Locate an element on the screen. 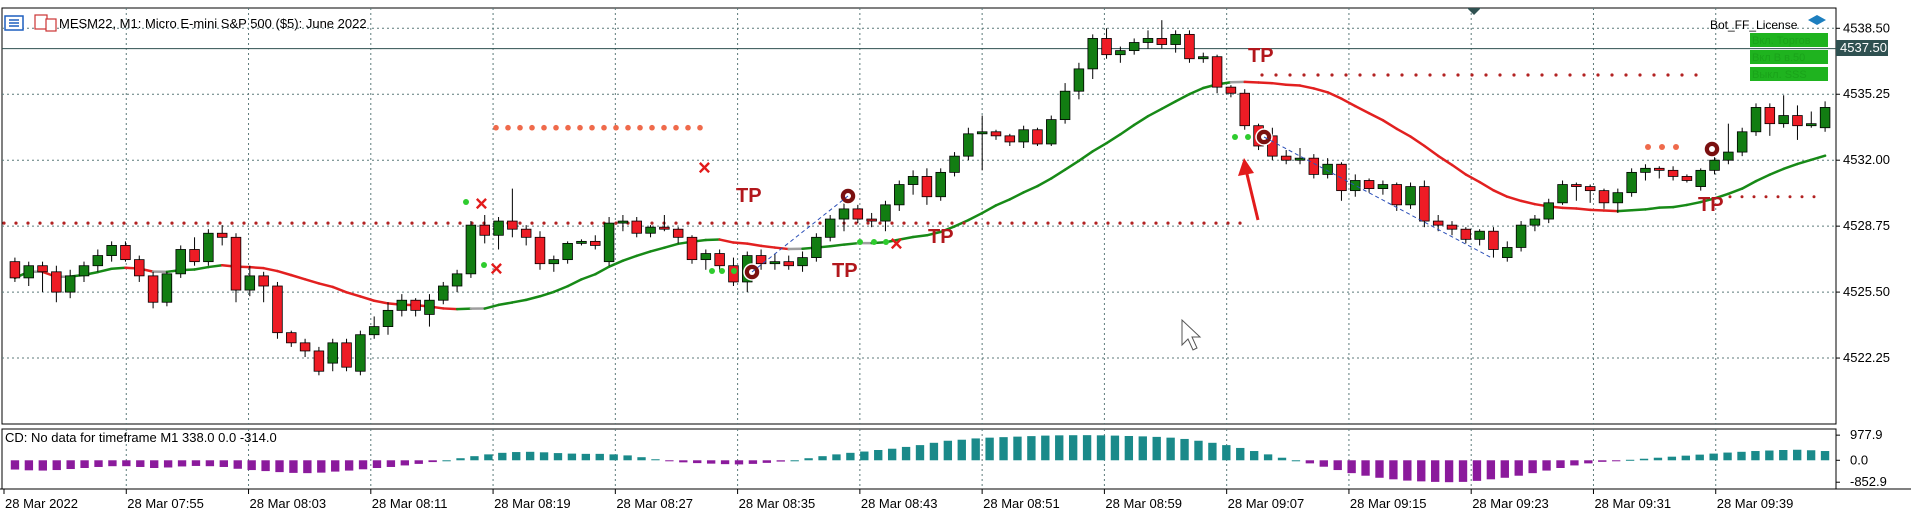 This screenshot has width=1911, height=525. trading-on-button is located at coordinates (1789, 40).